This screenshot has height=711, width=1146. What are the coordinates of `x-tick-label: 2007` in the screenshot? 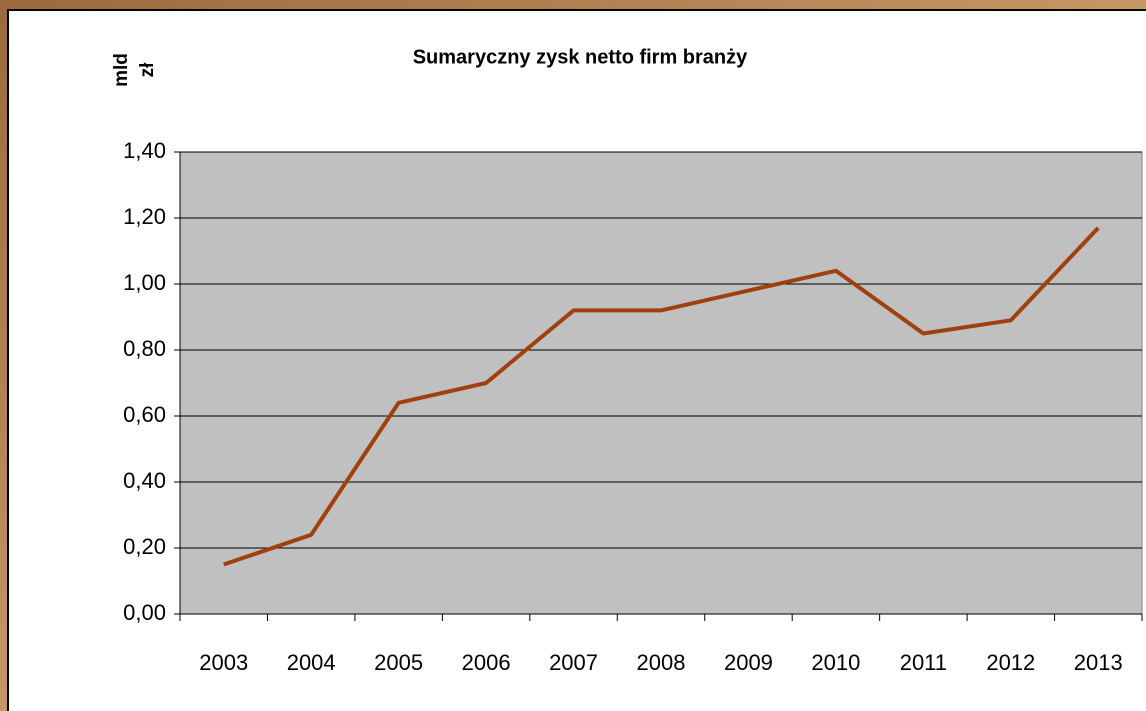 It's located at (573, 662).